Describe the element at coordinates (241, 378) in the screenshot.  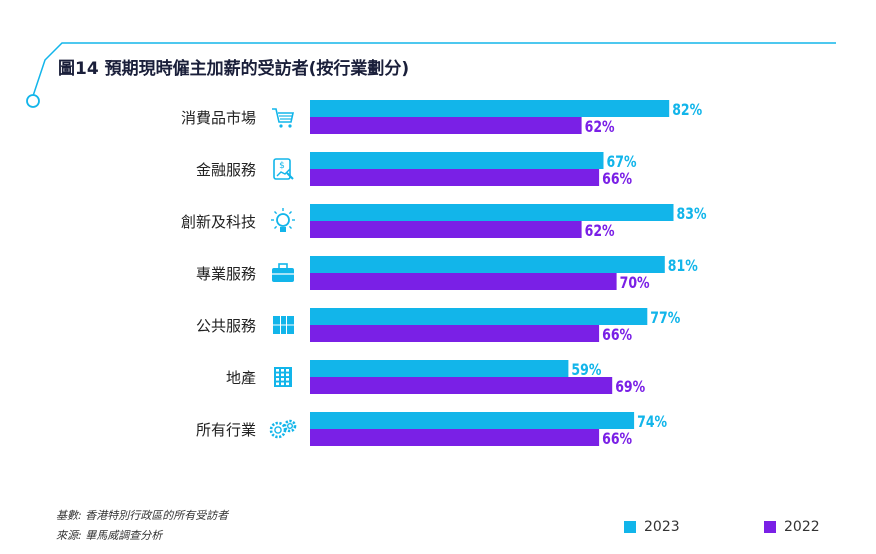
I see `category-label: 地產` at that location.